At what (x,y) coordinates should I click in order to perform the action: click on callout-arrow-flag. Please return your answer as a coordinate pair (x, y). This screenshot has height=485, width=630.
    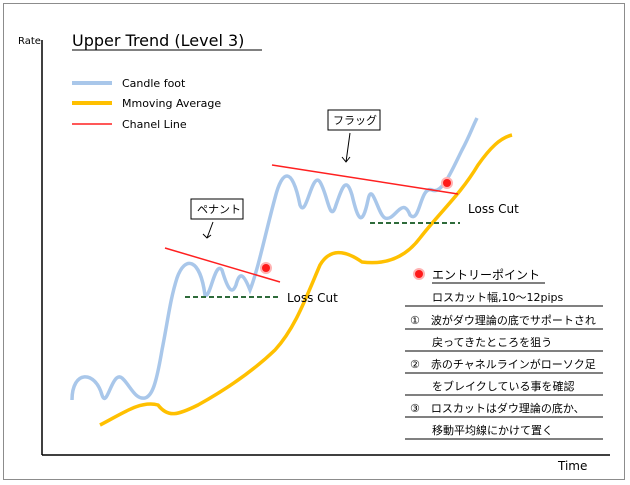
    Looking at the image, I should click on (346, 147).